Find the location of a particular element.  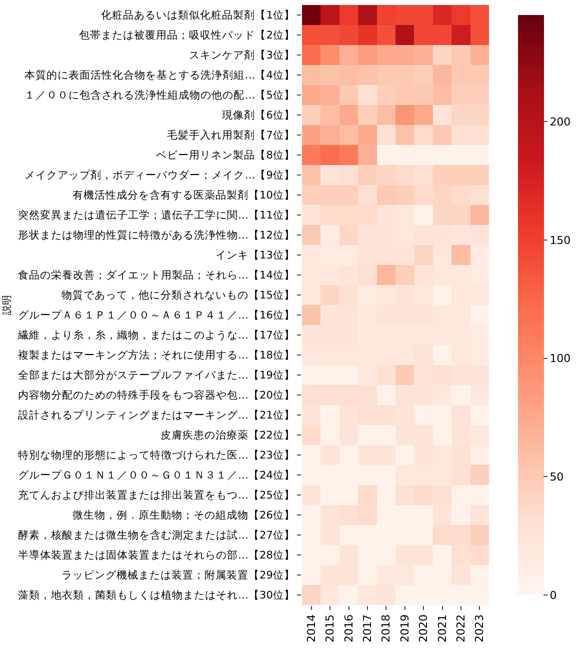

color-bar-label: 200 is located at coordinates (560, 121).